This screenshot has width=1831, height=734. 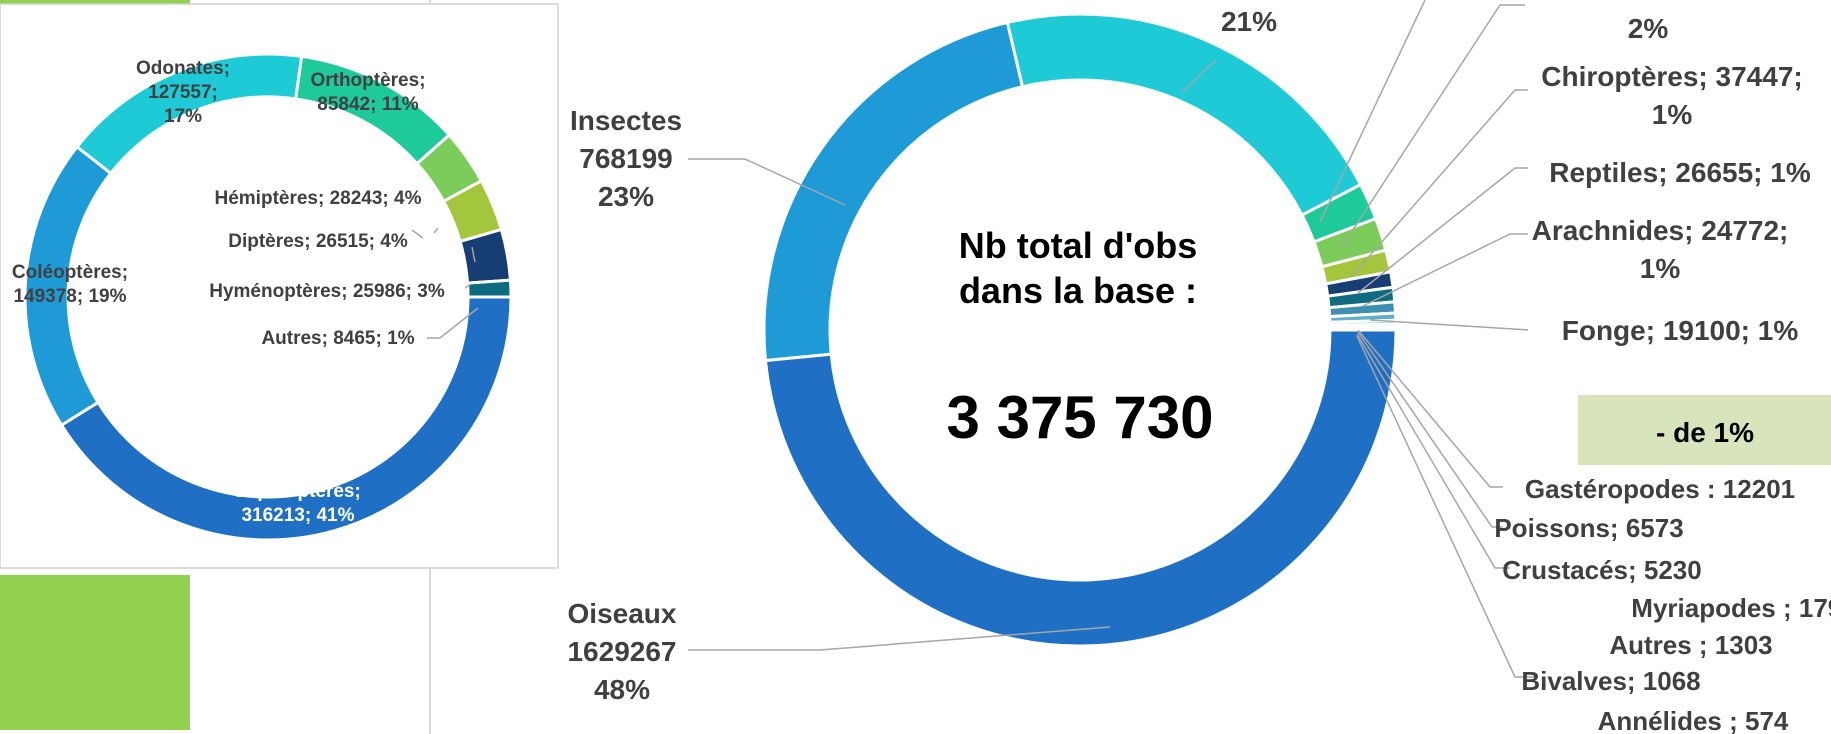 What do you see at coordinates (1648, 28) in the screenshot?
I see `right-label-5-amphibiens: 2%` at bounding box center [1648, 28].